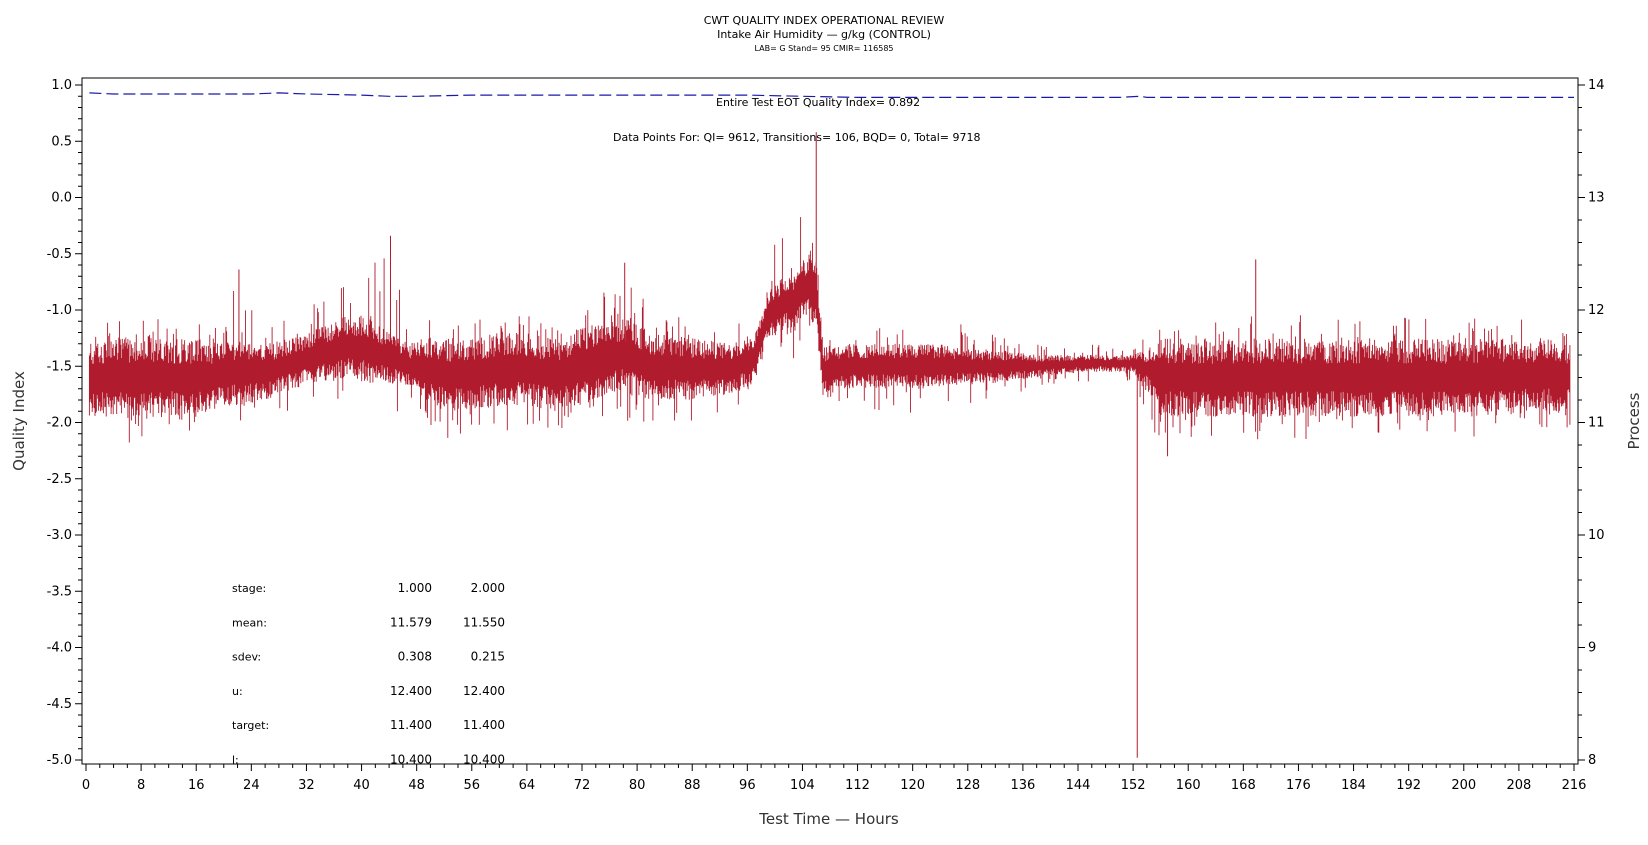  What do you see at coordinates (527, 785) in the screenshot?
I see `x-tick-label: 64` at bounding box center [527, 785].